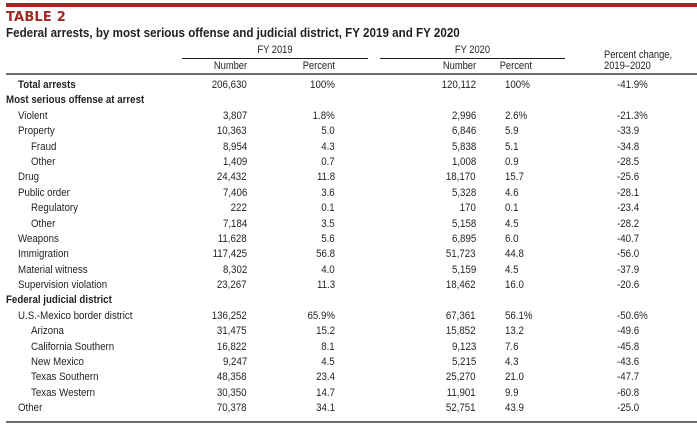 Image resolution: width=697 pixels, height=424 pixels. I want to click on fy2019-percent: 3.6, so click(328, 192).